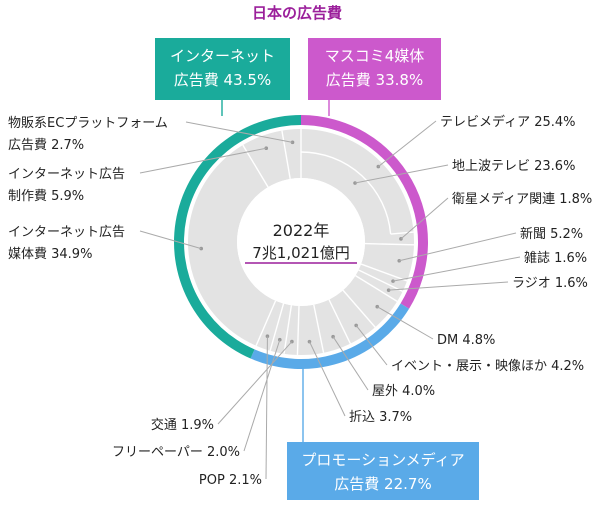 The height and width of the screenshot is (513, 600). What do you see at coordinates (301, 230) in the screenshot?
I see `center-year: 2022年` at bounding box center [301, 230].